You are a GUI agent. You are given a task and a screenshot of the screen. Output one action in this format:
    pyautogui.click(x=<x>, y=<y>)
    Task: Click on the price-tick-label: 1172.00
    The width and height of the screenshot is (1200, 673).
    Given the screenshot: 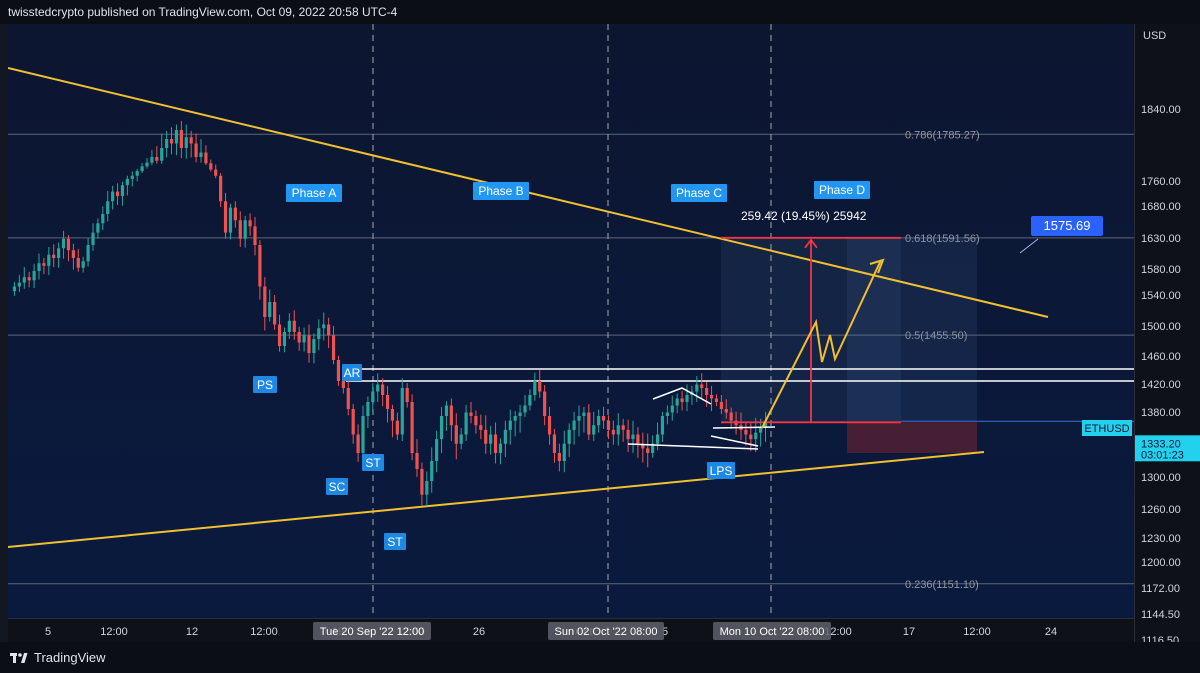 What is the action you would take?
    pyautogui.click(x=1160, y=589)
    